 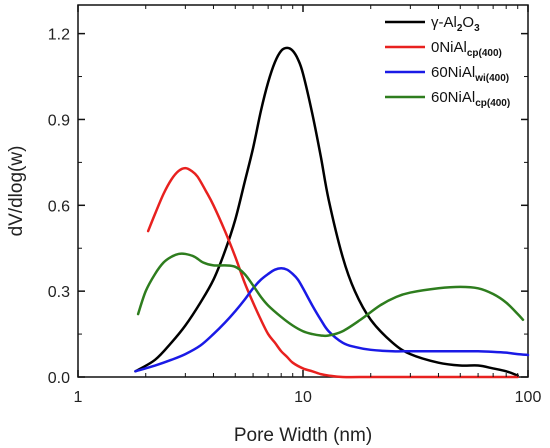 I want to click on legend-label-3: 60NiAlcp(400), so click(x=470, y=99).